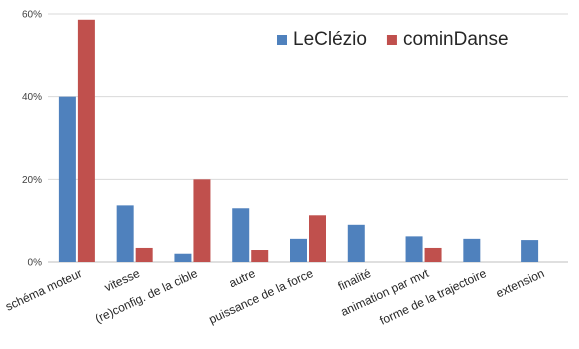  What do you see at coordinates (456, 39) in the screenshot?
I see `legend-label: cominDanse` at bounding box center [456, 39].